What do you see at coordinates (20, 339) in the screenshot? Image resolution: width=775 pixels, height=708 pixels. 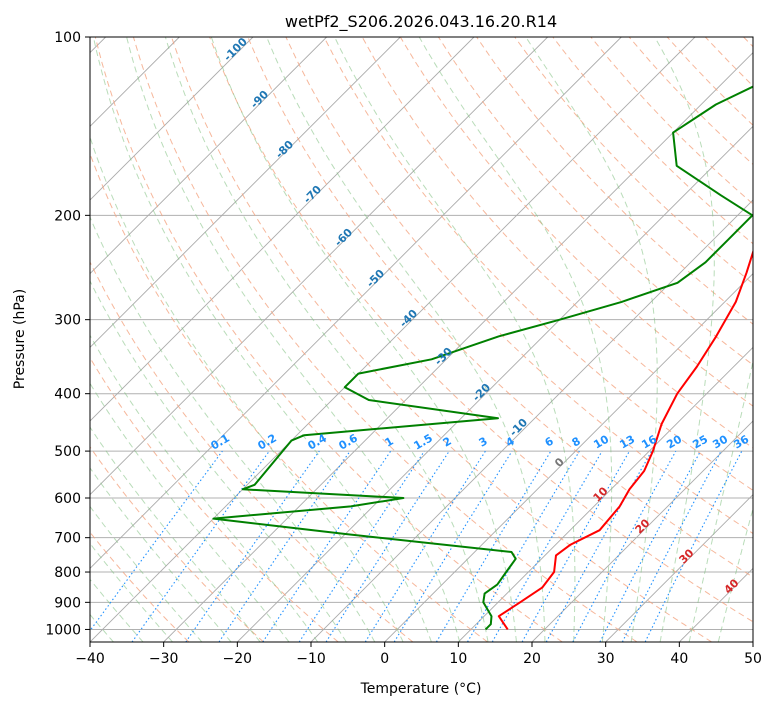 I see `y-axis-label: Pressure (hPa)` at bounding box center [20, 339].